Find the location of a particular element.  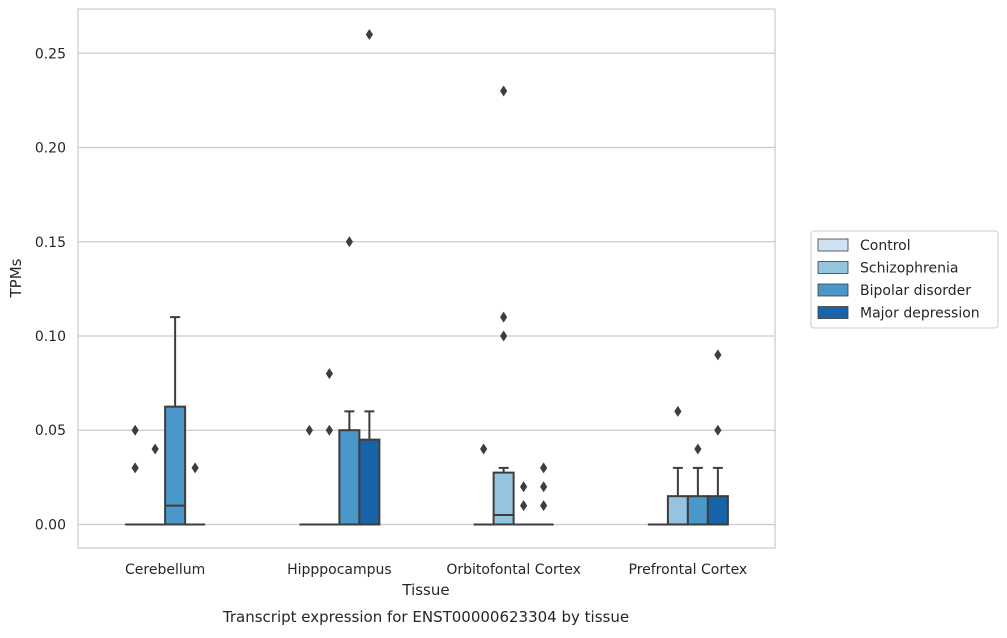

y-axis-label: TPMs is located at coordinates (16, 278).